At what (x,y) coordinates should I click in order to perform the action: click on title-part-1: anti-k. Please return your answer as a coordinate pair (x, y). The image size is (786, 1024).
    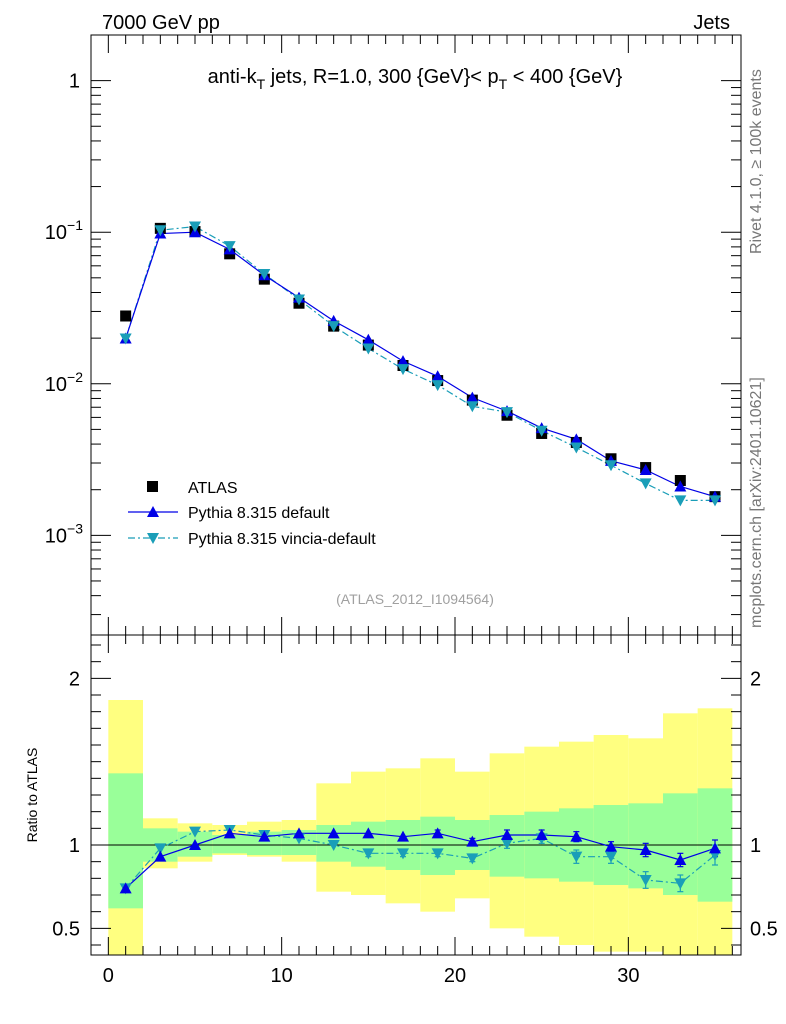
    Looking at the image, I should click on (233, 77).